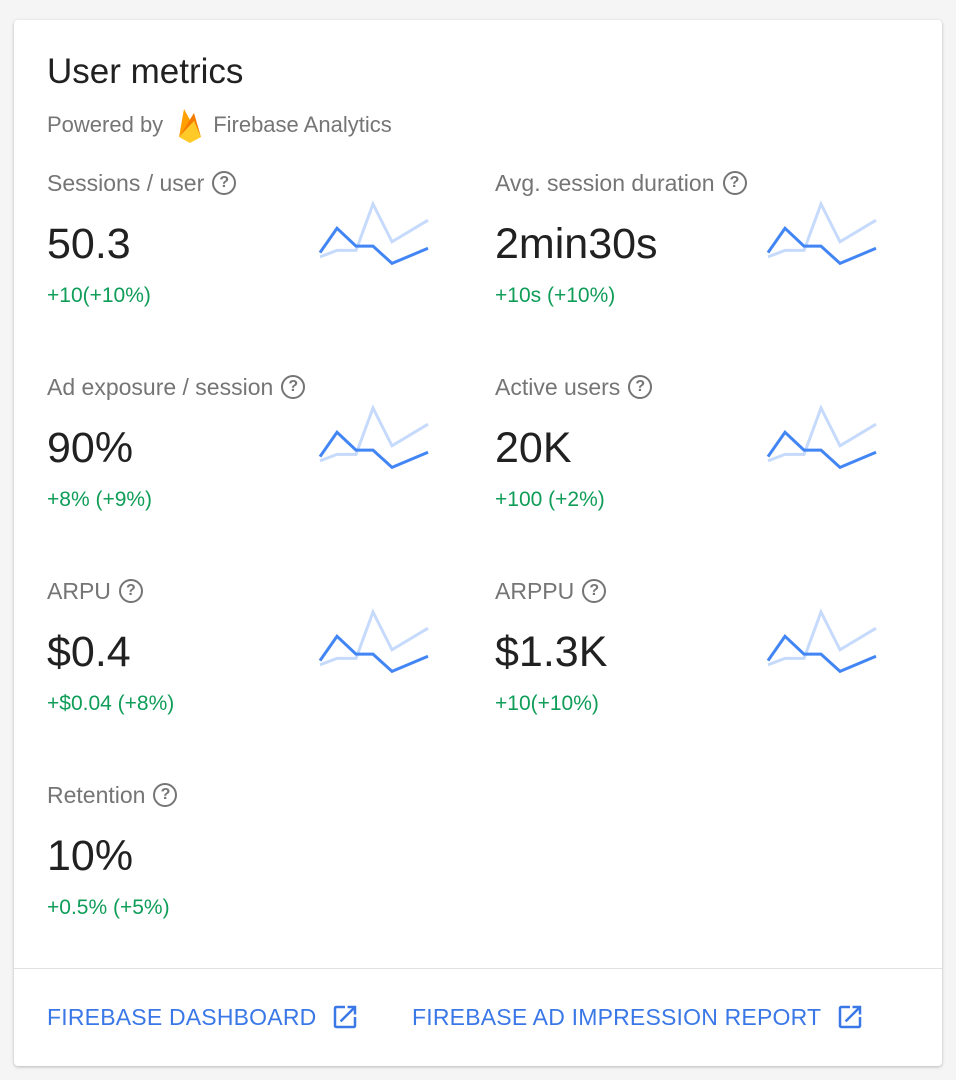 This screenshot has width=956, height=1080. I want to click on metric-label: Avg. session duration?, so click(705, 183).